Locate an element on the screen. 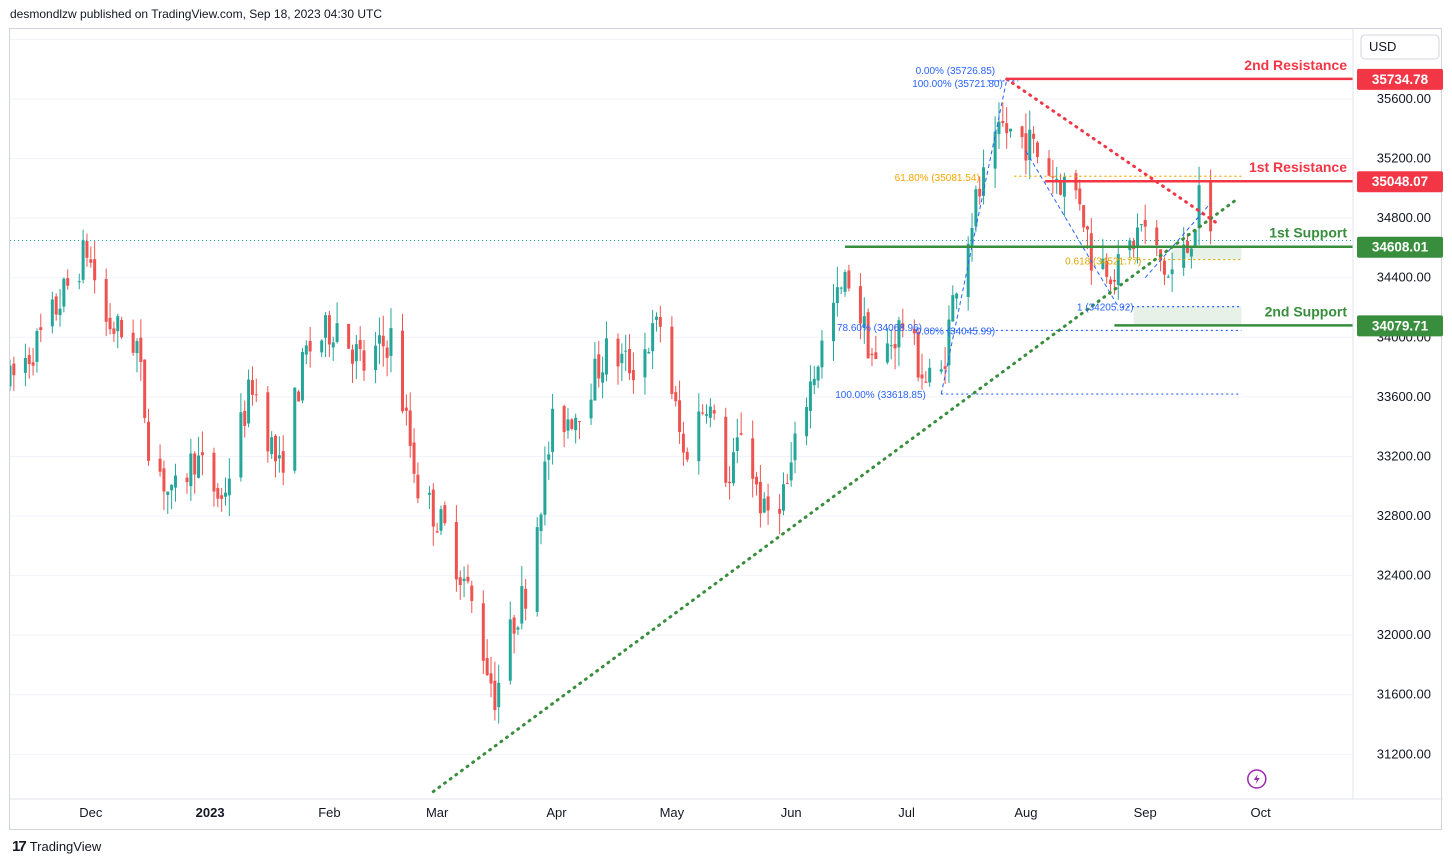 This screenshot has height=865, width=1452. x-tick-label: Jul is located at coordinates (906, 812).